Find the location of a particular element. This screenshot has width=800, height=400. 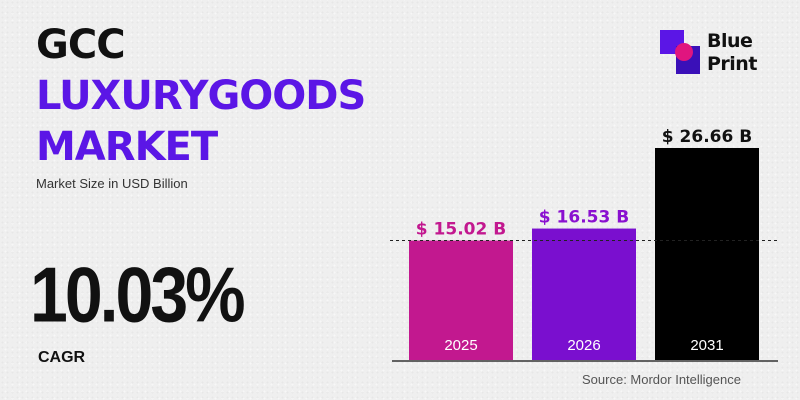

logo-text-print: Print is located at coordinates (732, 64).